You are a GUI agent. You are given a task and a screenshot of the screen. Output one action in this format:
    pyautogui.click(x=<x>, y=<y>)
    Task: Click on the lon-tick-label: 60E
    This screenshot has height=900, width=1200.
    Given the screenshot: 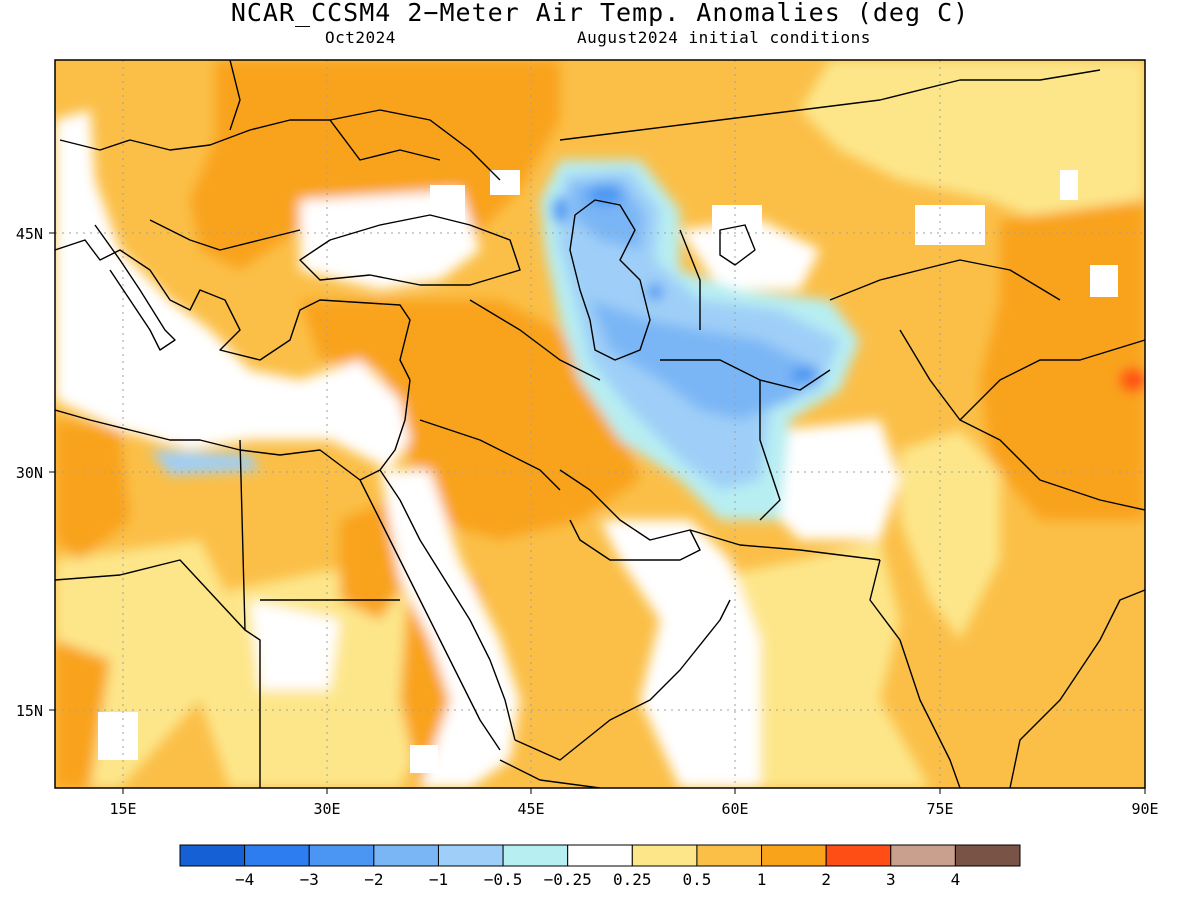 What is the action you would take?
    pyautogui.click(x=734, y=809)
    